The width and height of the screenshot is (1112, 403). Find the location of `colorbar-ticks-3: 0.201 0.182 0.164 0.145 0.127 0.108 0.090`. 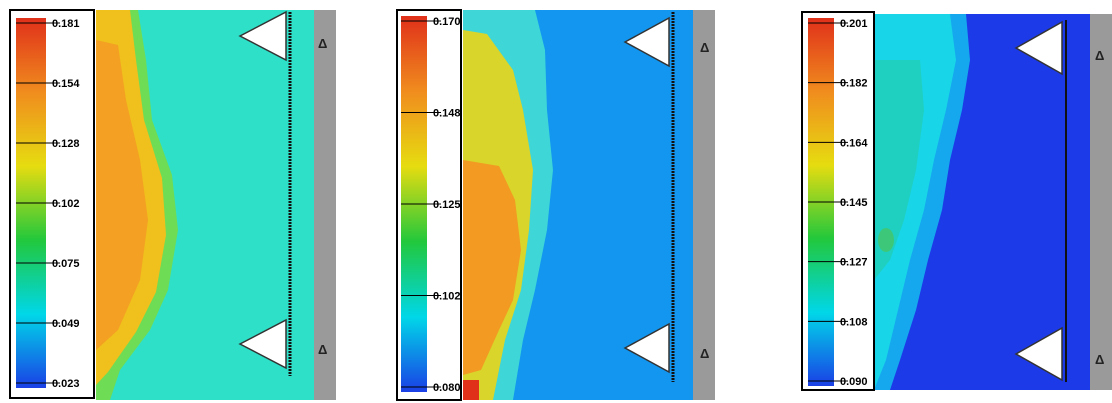

colorbar-ticks-3: 0.201 0.182 0.164 0.145 0.127 0.108 0.090 is located at coordinates (838, 203).